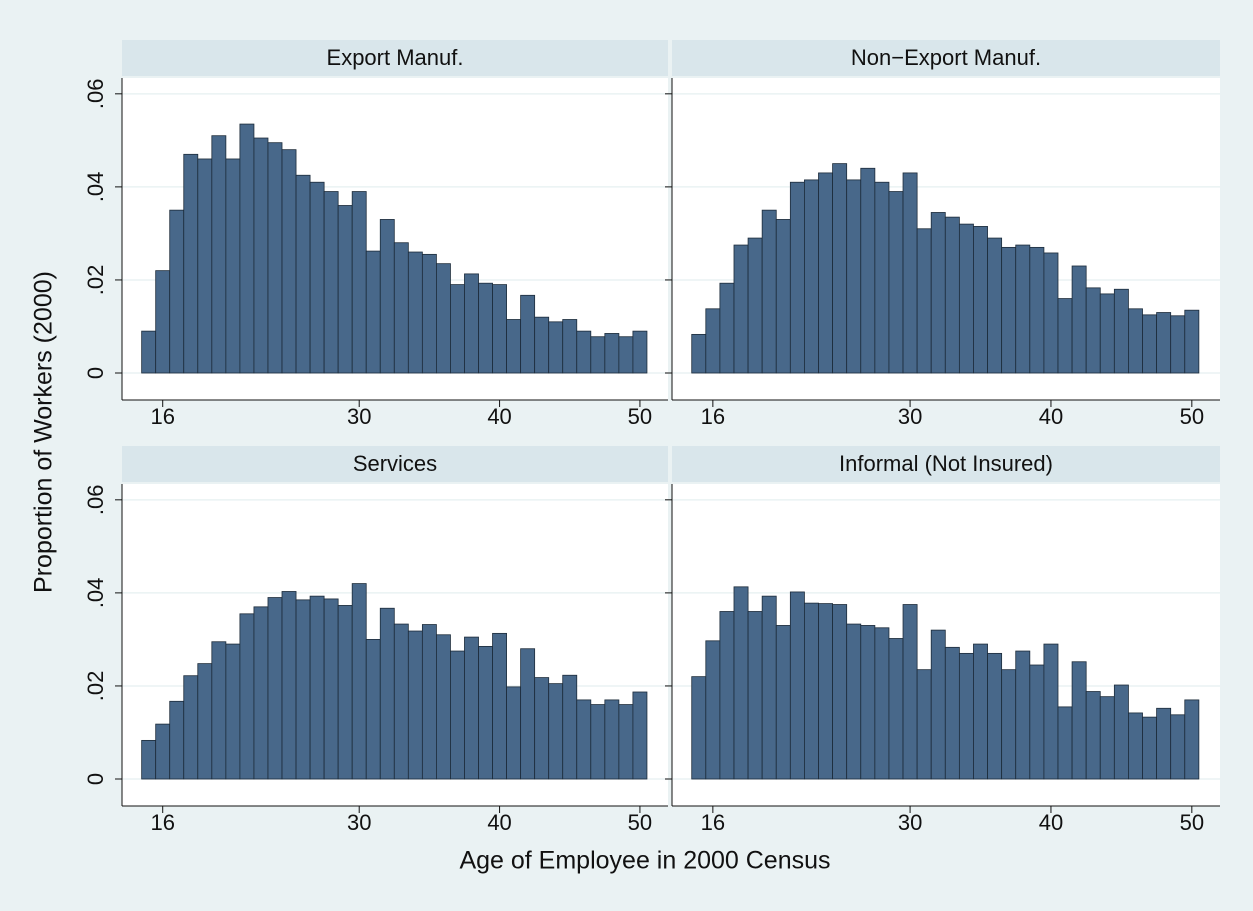 The image size is (1253, 911). Describe the element at coordinates (499, 822) in the screenshot. I see `x-tick-label: 40` at that location.